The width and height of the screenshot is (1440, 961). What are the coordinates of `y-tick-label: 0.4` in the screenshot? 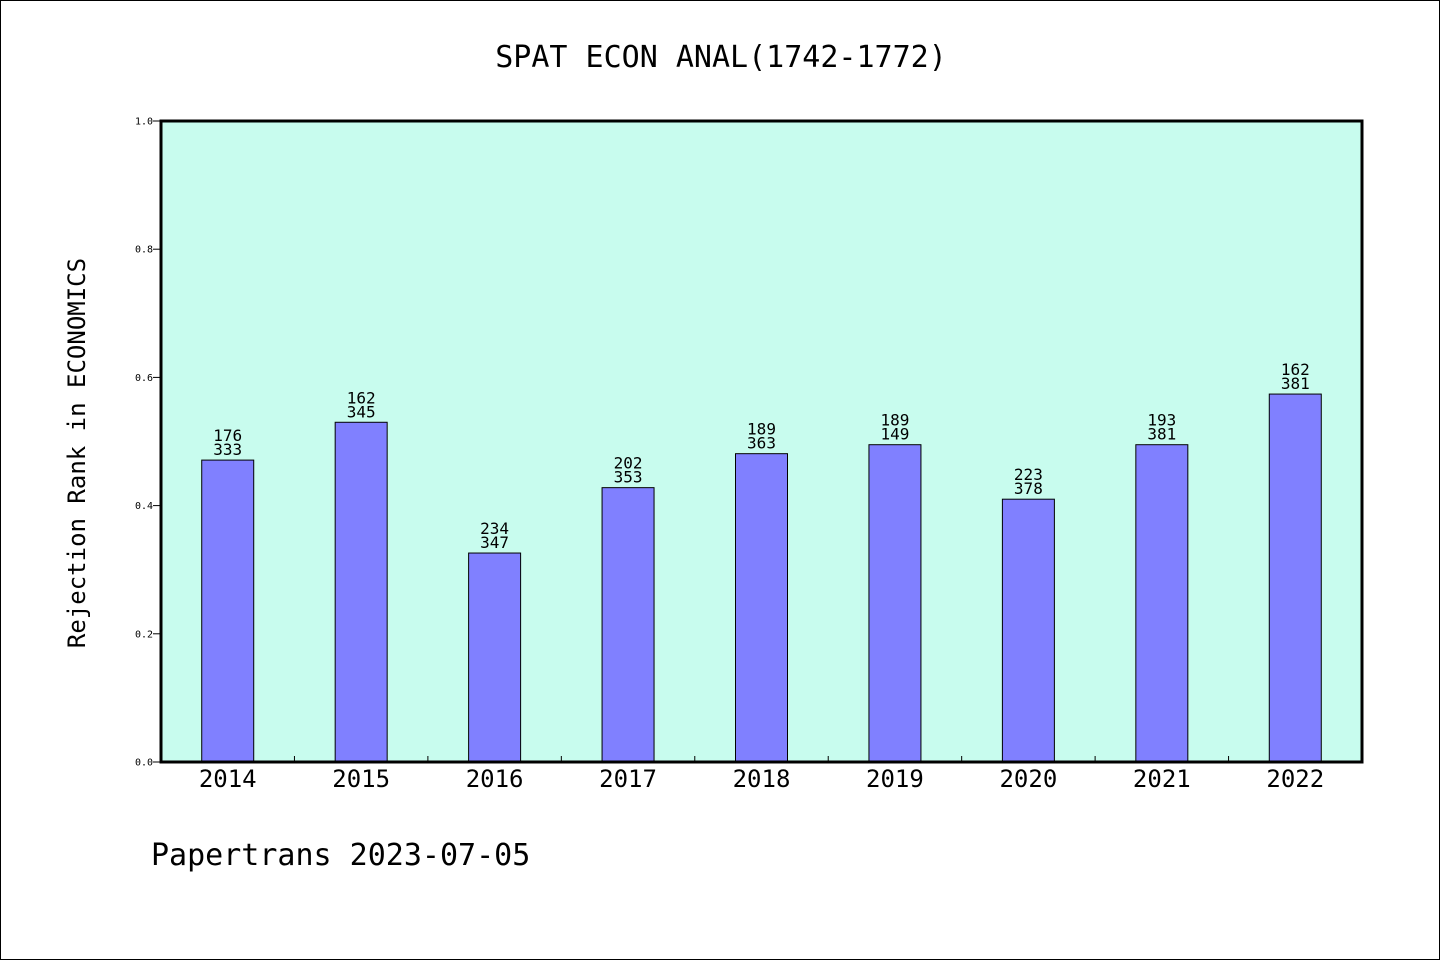 It's located at (144, 506).